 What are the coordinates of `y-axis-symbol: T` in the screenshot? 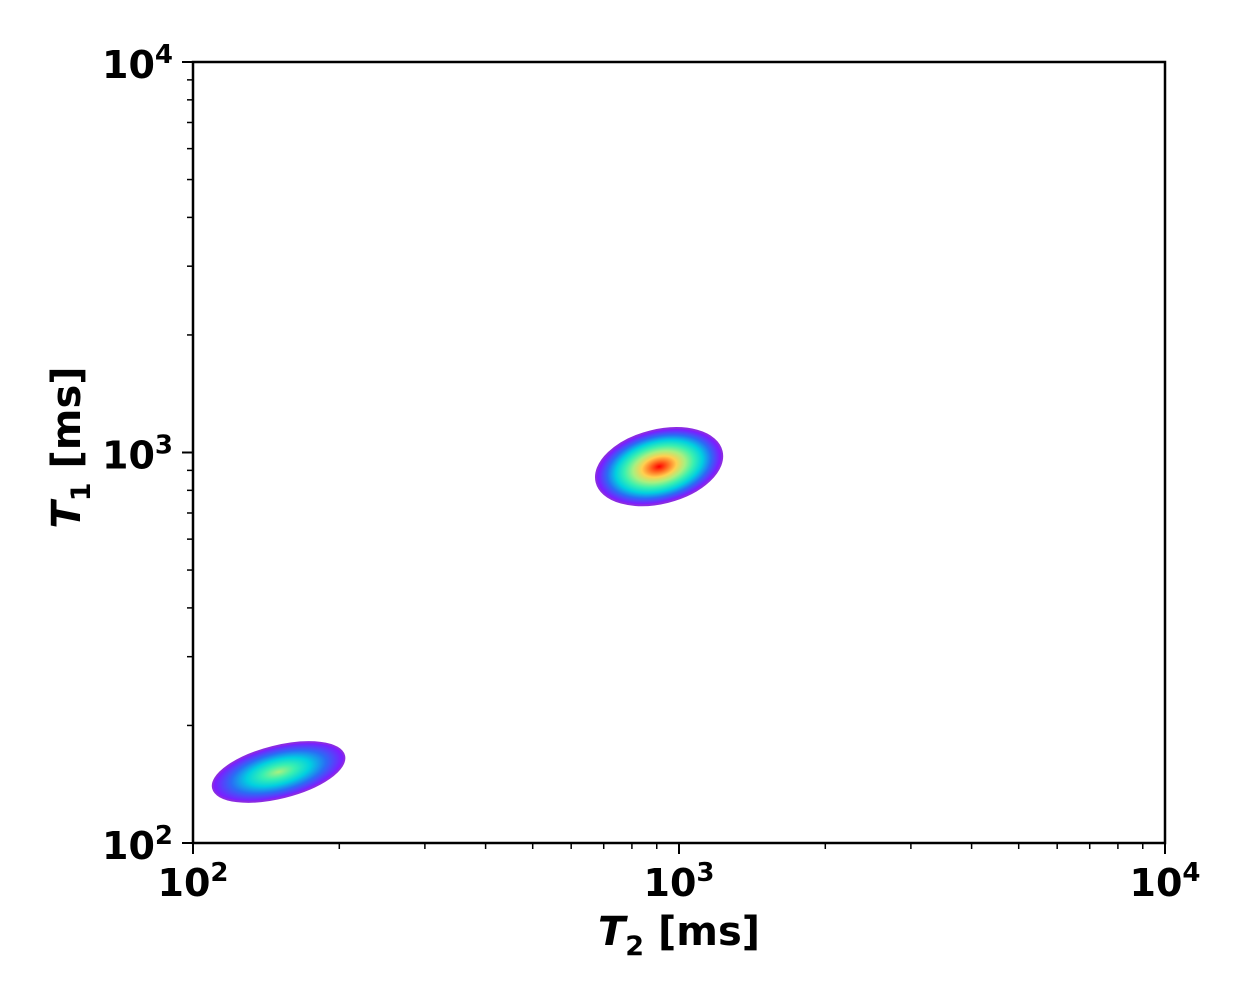 It's located at (67, 514).